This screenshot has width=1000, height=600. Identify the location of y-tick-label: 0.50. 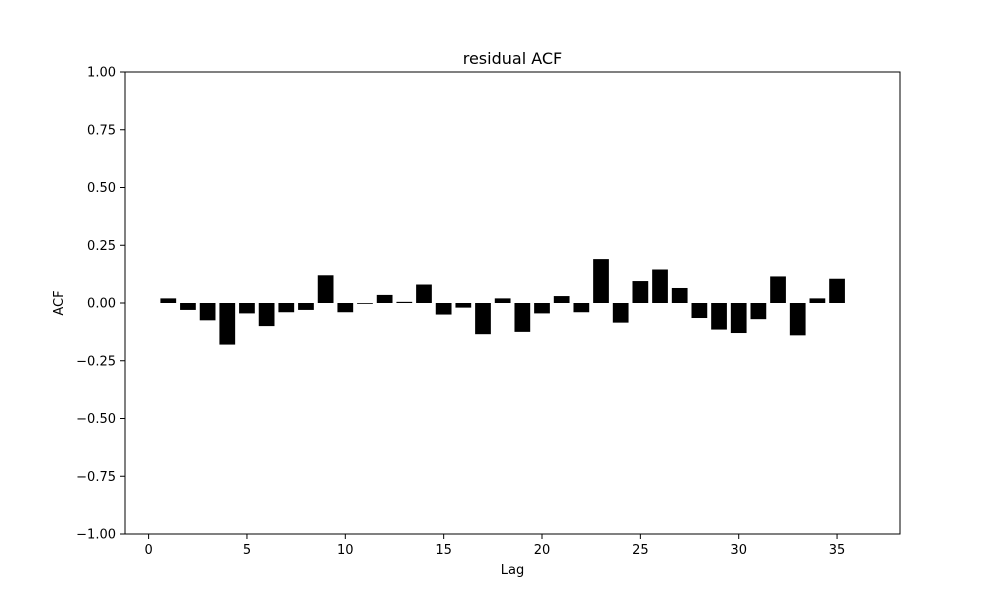
(101, 188).